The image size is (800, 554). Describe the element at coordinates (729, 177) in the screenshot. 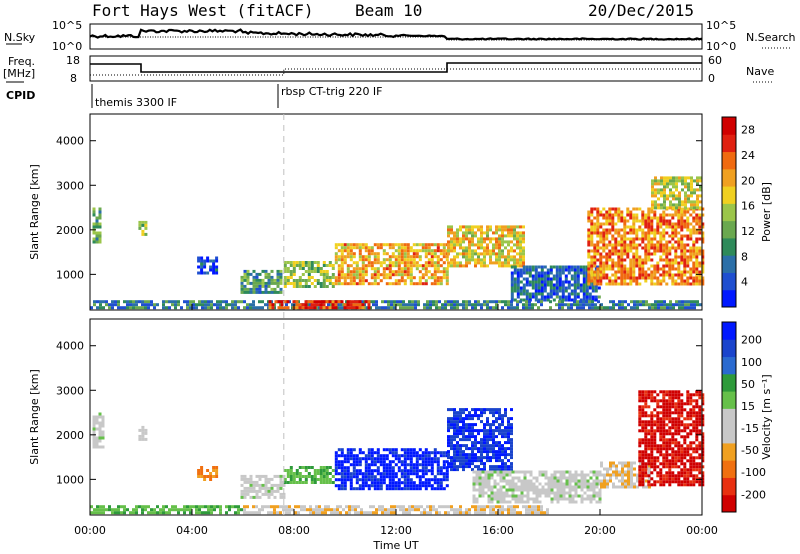

I see `colorbar-segment` at that location.